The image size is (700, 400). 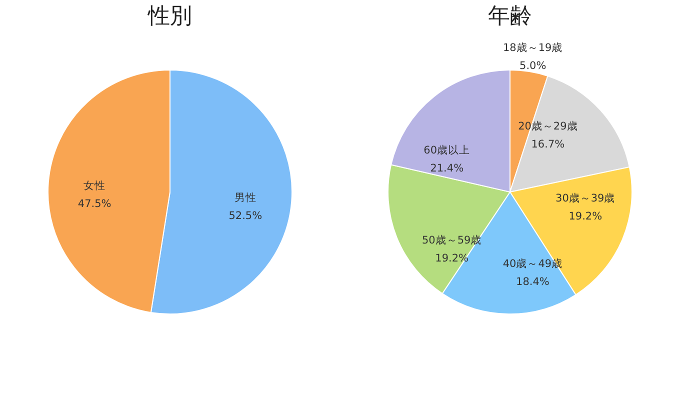 I want to click on slice-label: 男性, so click(x=245, y=198).